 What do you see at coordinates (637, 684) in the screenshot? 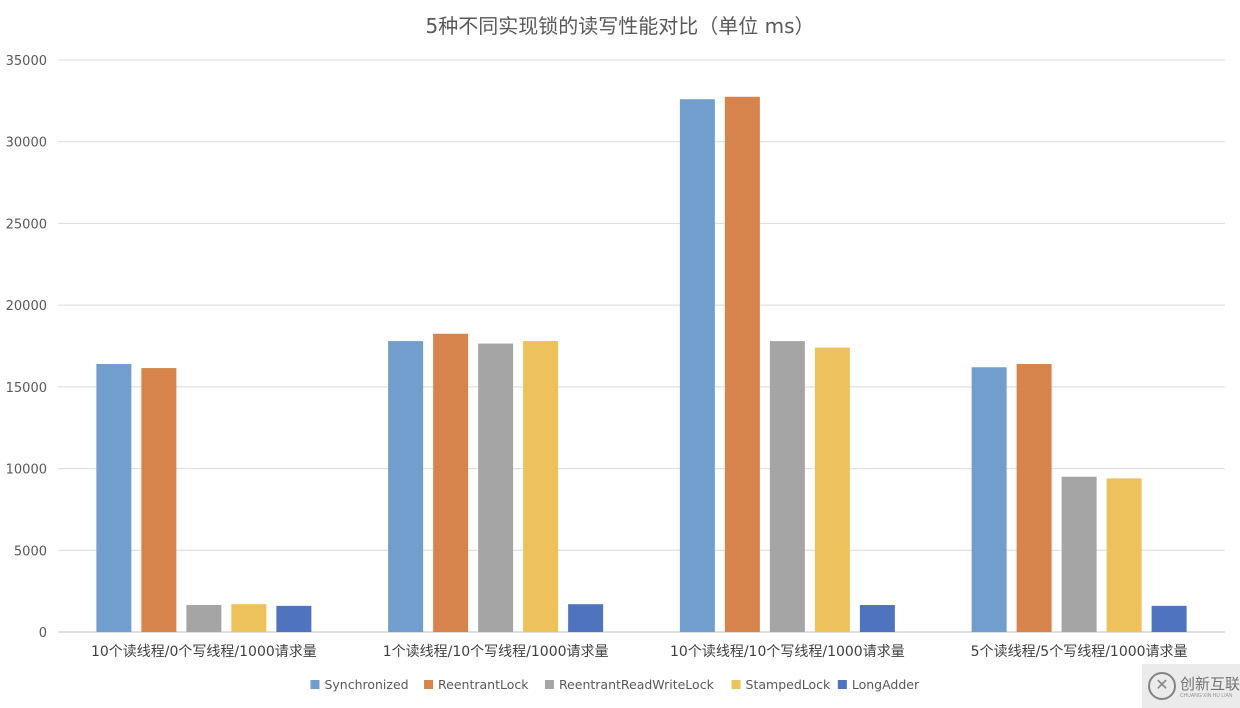
I see `legend-label: ReentrantReadWriteLock` at bounding box center [637, 684].